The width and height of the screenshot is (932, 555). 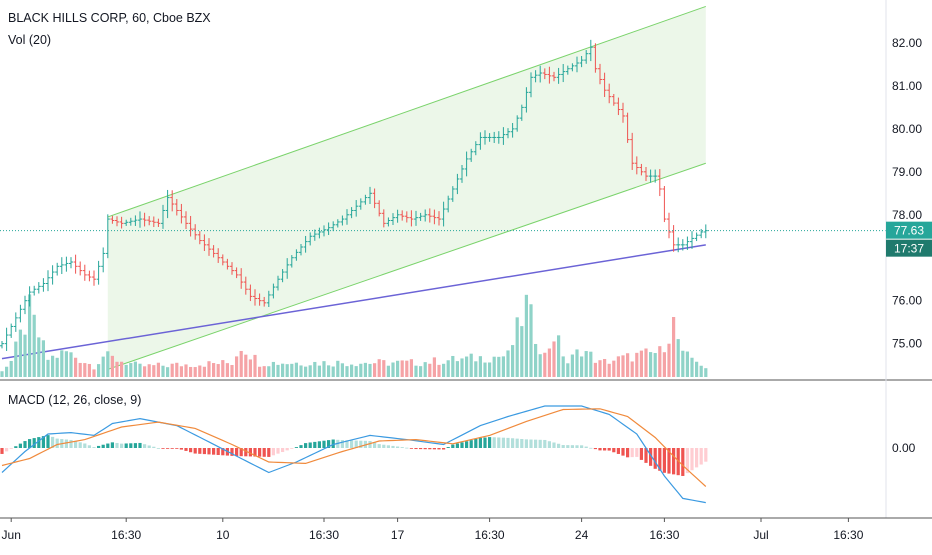 What do you see at coordinates (907, 215) in the screenshot?
I see `price-tick-label: 78.00` at bounding box center [907, 215].